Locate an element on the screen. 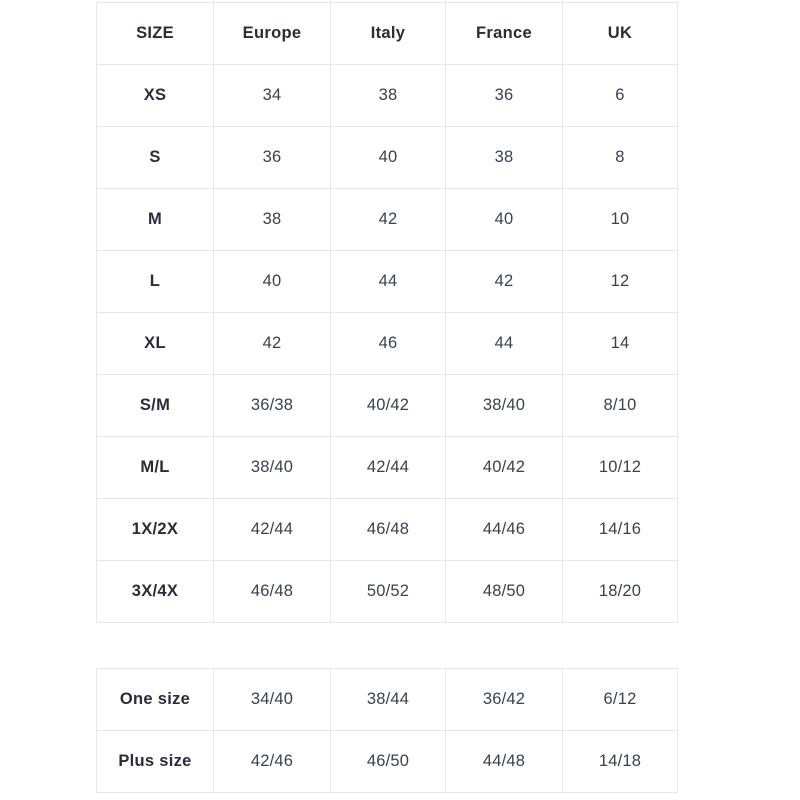 Image resolution: width=800 pixels, height=800 pixels. row-label-cell: S is located at coordinates (155, 157).